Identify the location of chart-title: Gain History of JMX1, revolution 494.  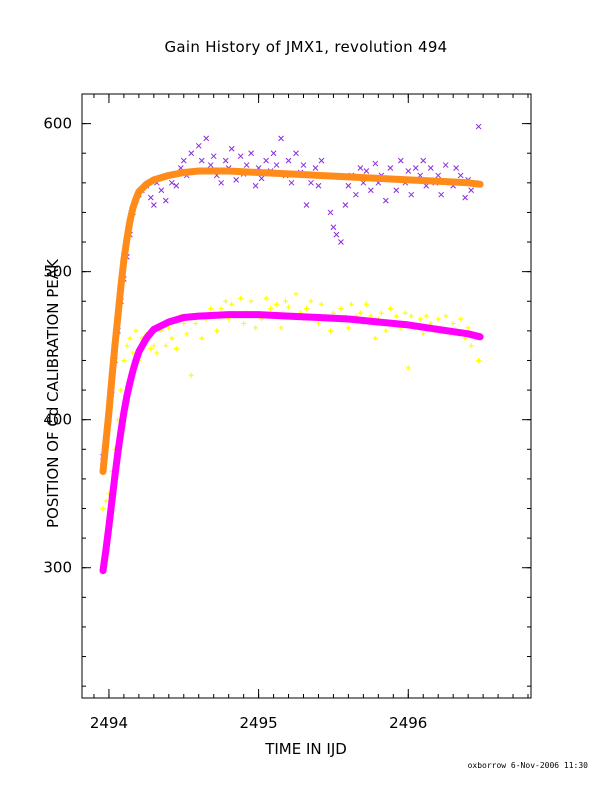
(306, 47).